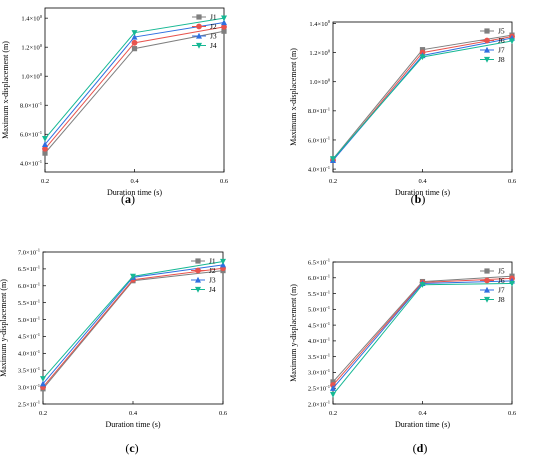 This screenshot has width=550, height=461. Describe the element at coordinates (422, 97) in the screenshot. I see `plot-frame` at that location.